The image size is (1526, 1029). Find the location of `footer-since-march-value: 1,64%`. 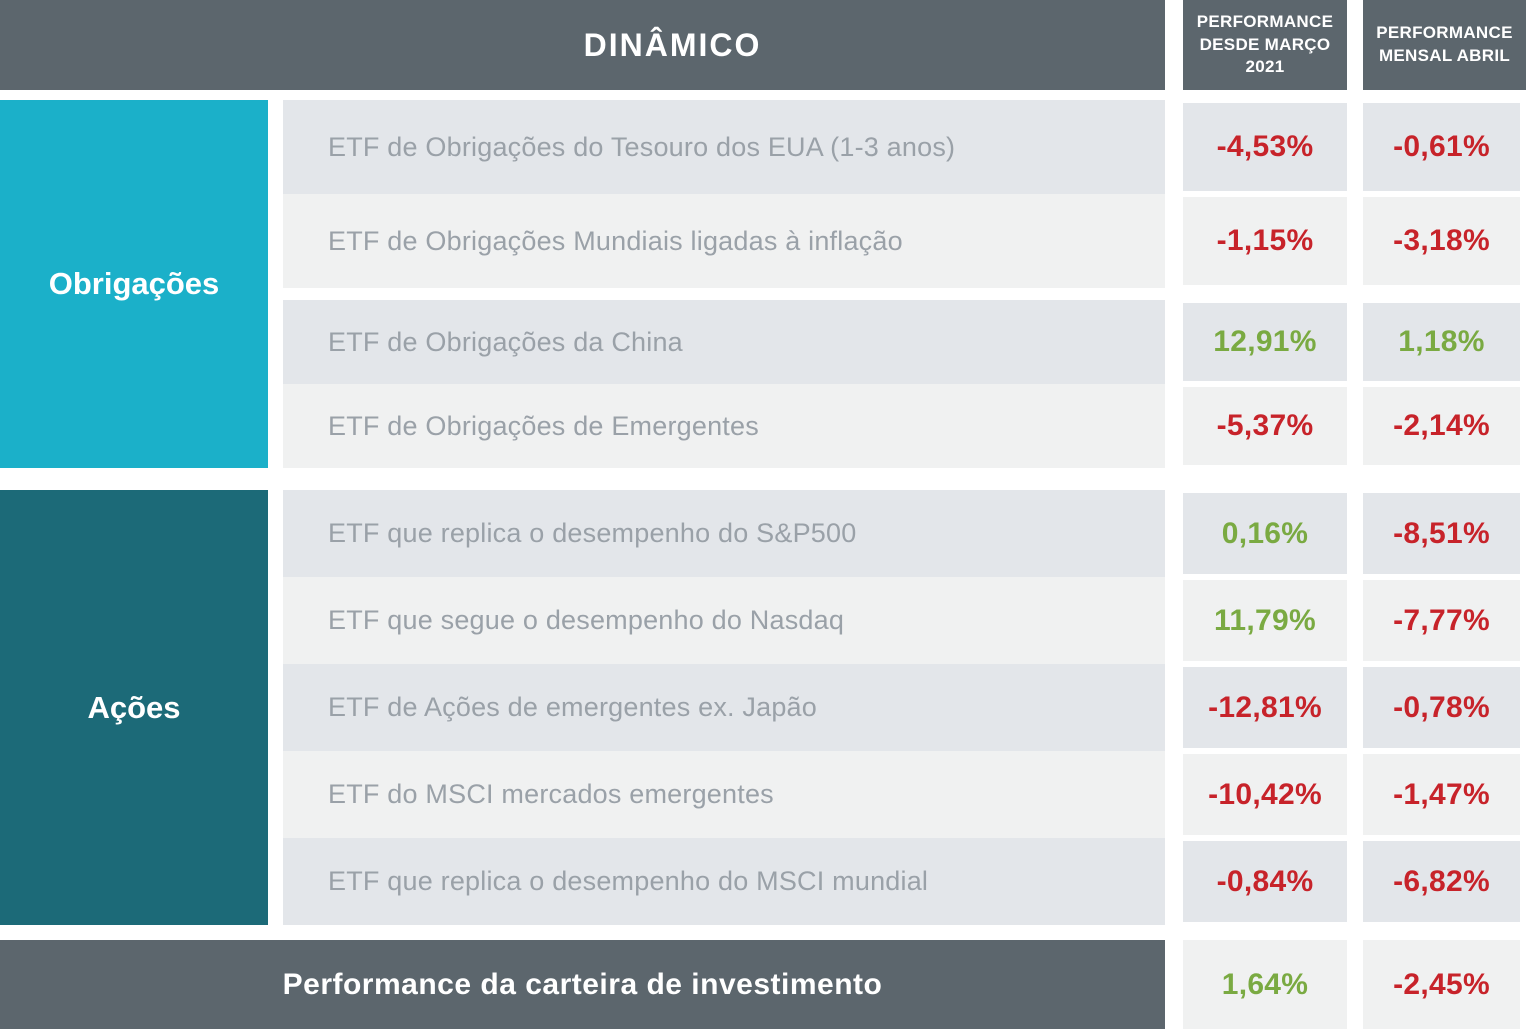

footer-since-march-value: 1,64% is located at coordinates (1265, 984).